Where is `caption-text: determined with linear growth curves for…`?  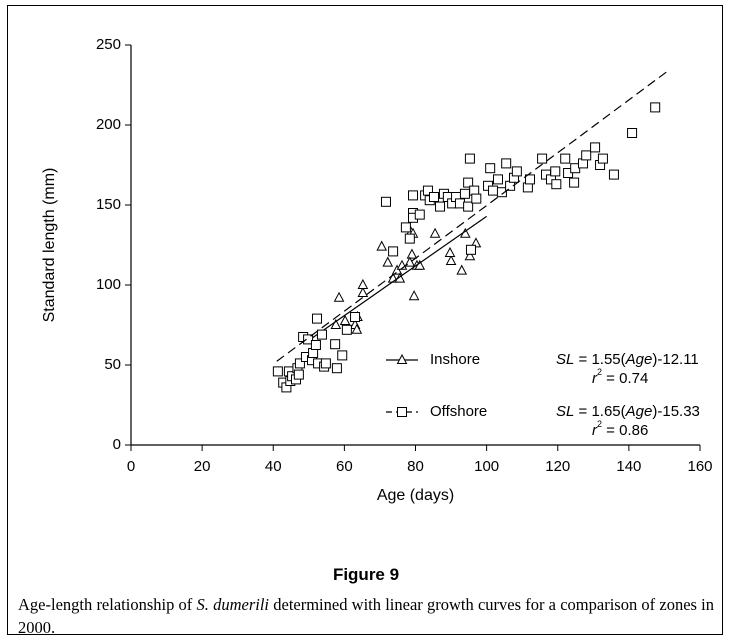
caption-text: determined with linear growth curves for… is located at coordinates (366, 616).